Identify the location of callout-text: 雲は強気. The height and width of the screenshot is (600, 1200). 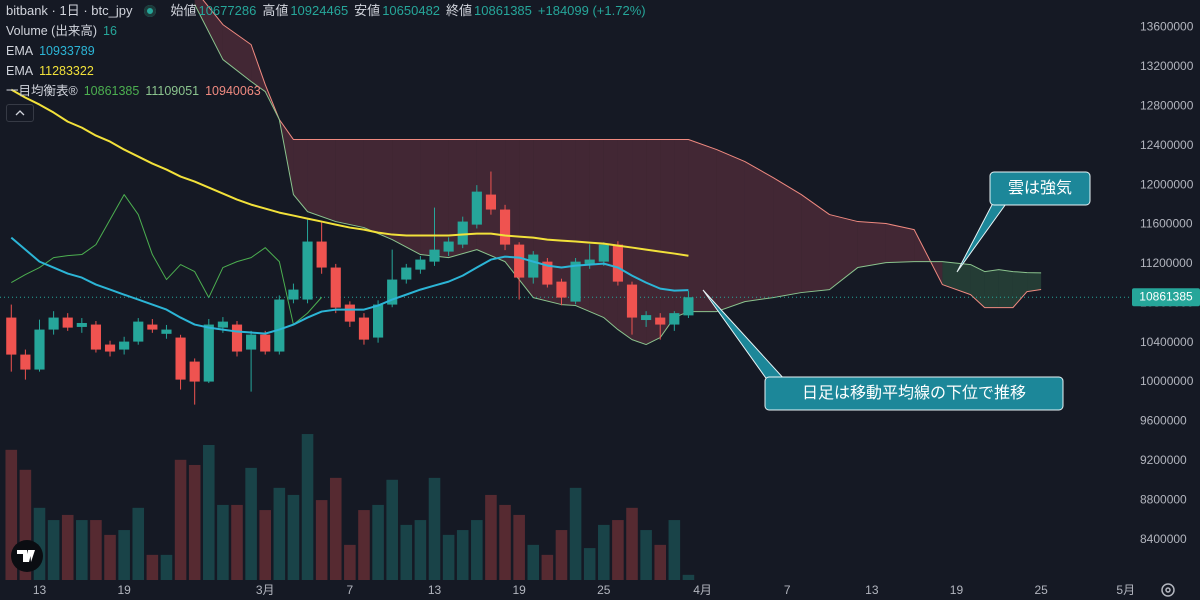
(1040, 188).